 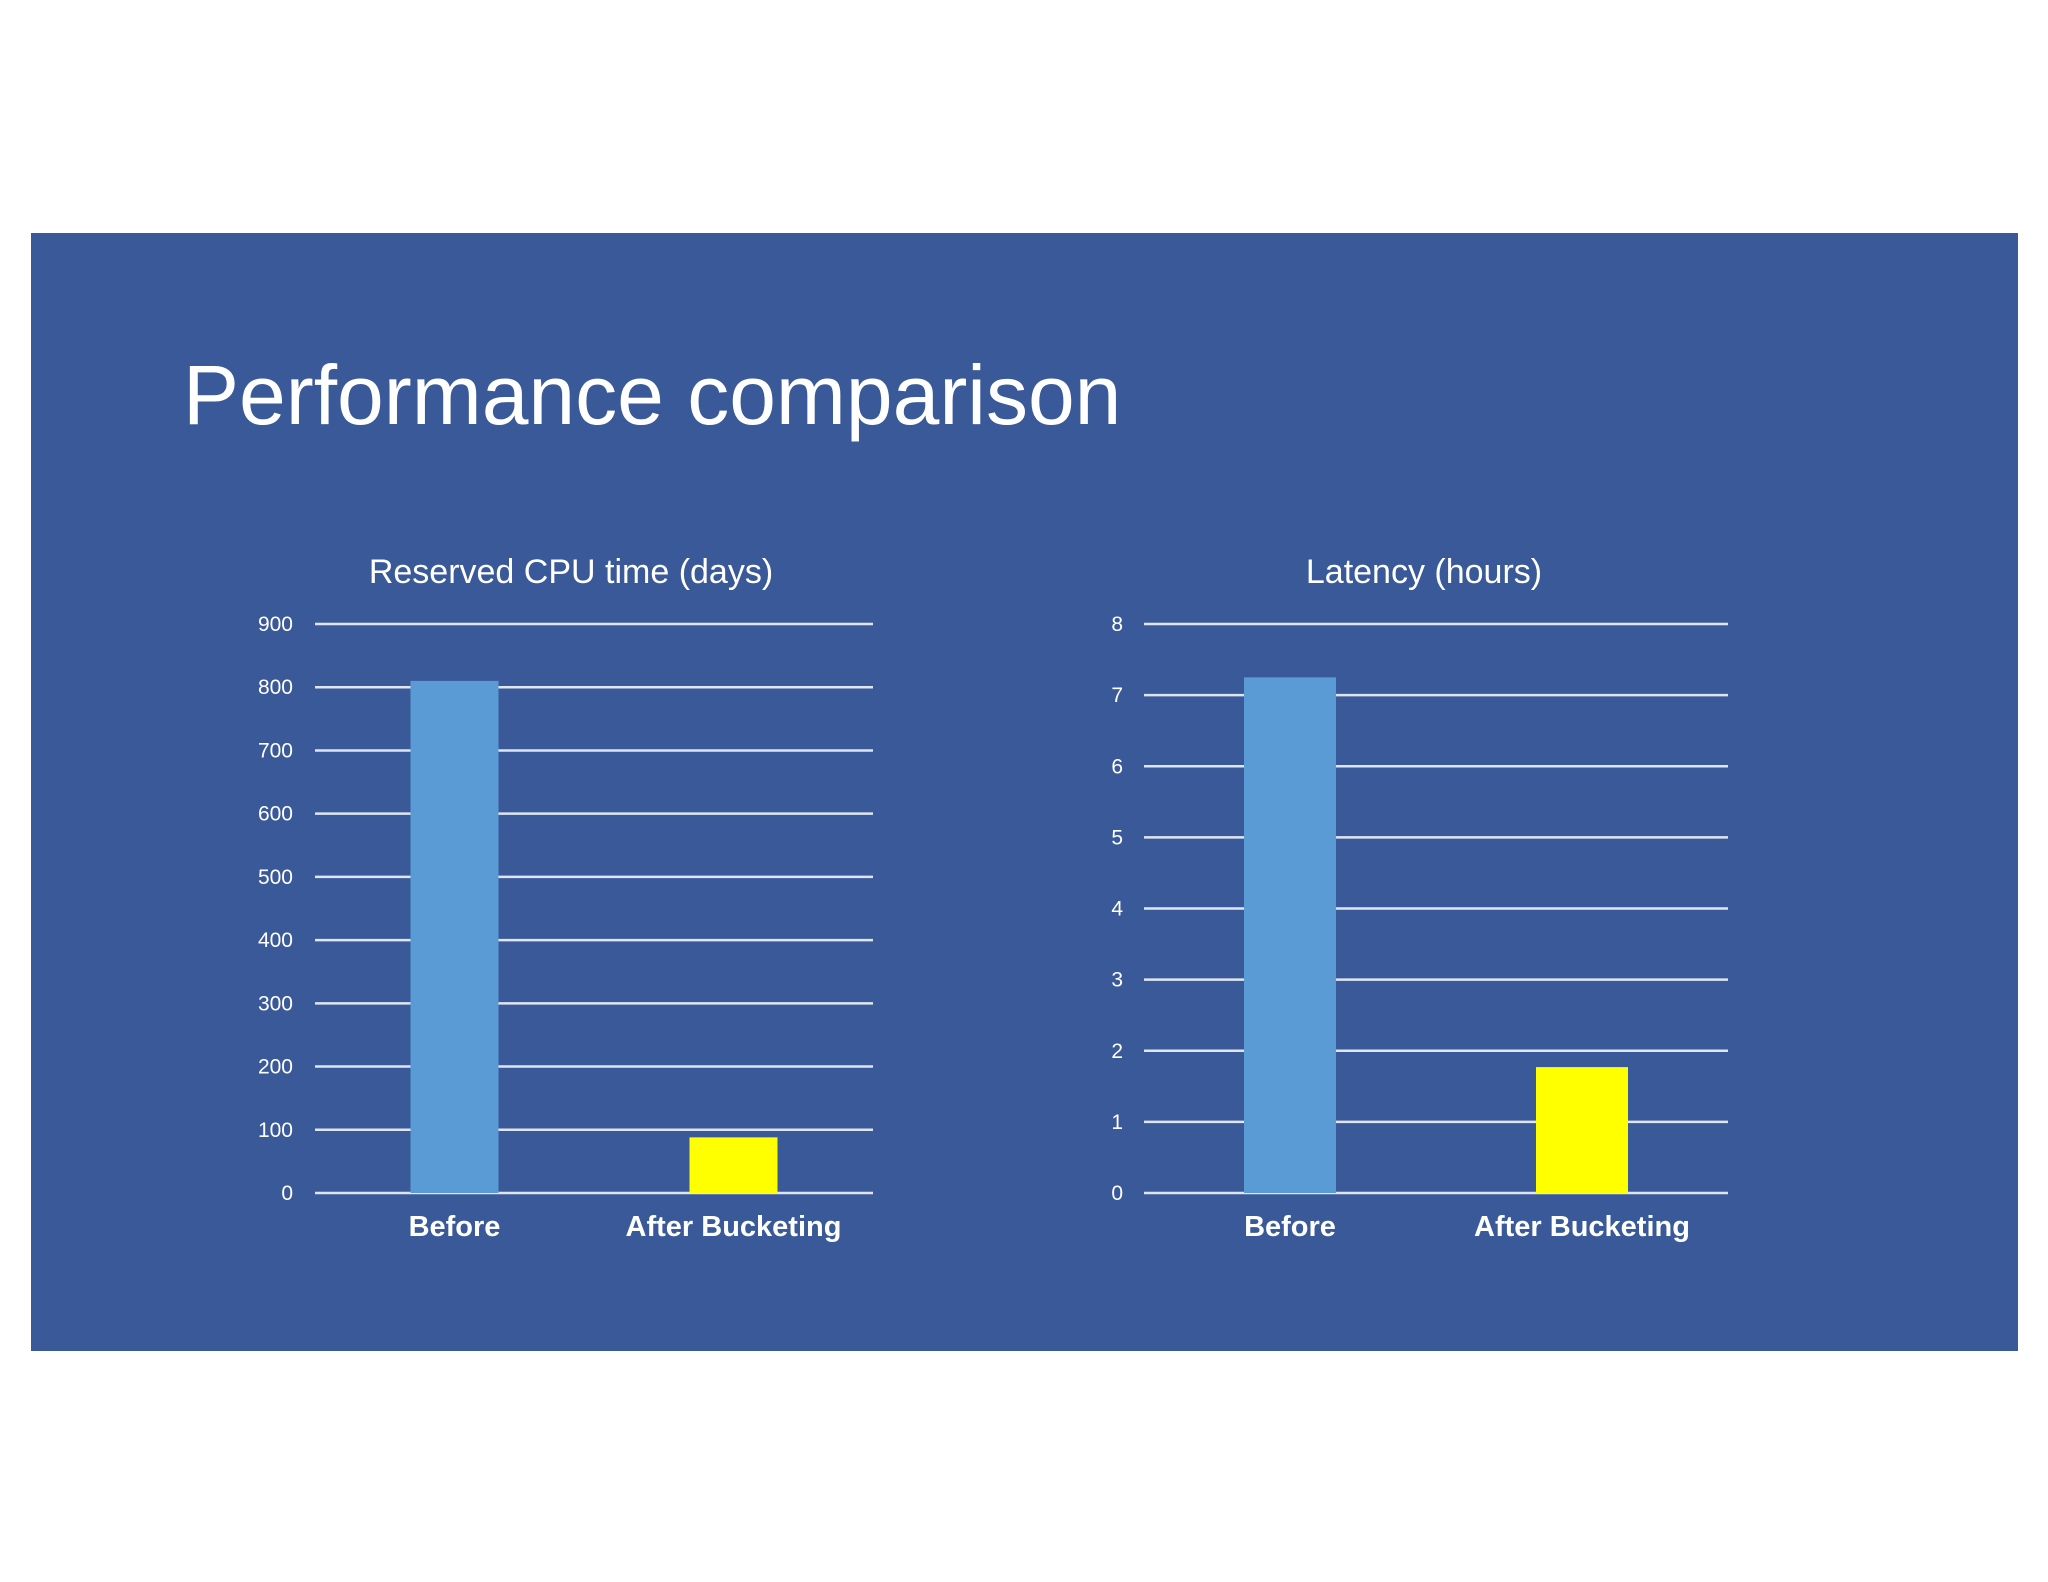 What do you see at coordinates (275, 877) in the screenshot?
I see `y-tick-label: 500` at bounding box center [275, 877].